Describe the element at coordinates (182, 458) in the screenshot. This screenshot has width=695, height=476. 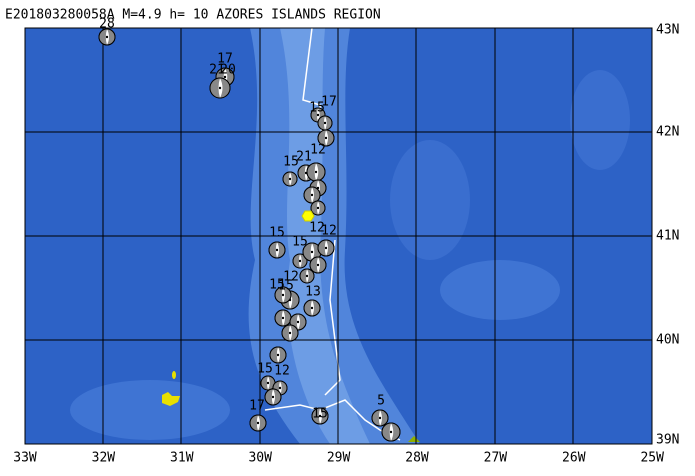
I see `lon-label: 31W` at that location.